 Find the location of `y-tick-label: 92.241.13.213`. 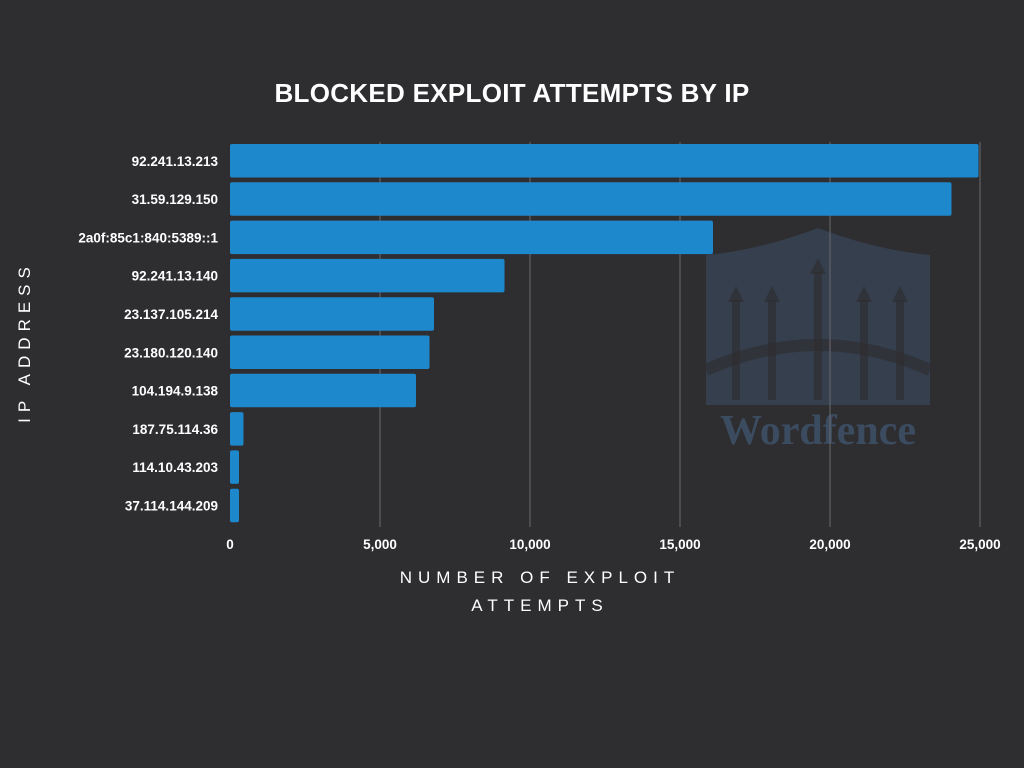

y-tick-label: 92.241.13.213 is located at coordinates (175, 161).